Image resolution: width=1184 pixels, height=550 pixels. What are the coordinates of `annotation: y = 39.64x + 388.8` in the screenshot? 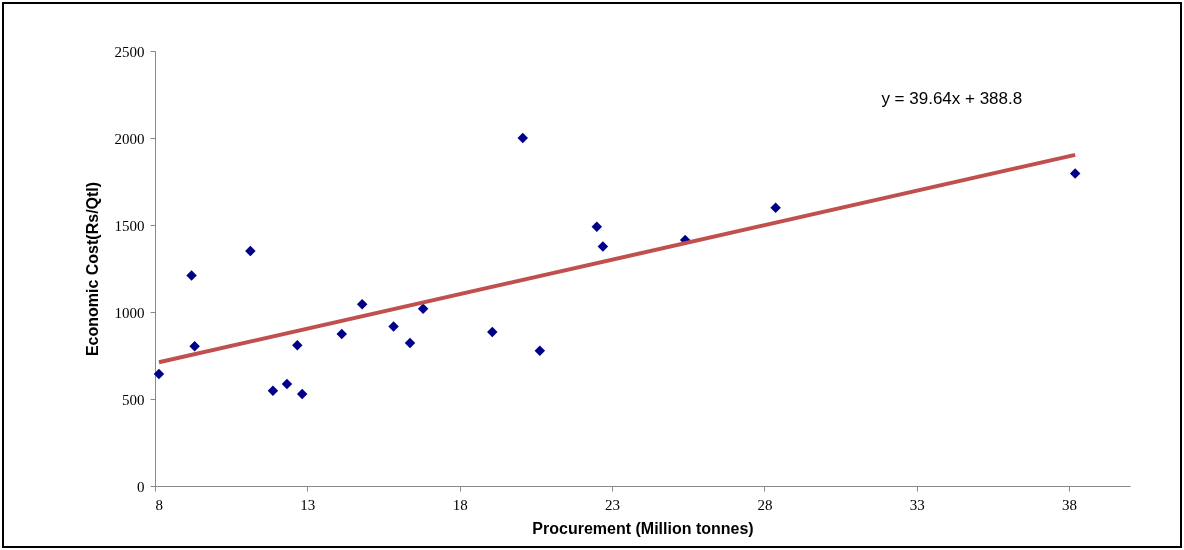 It's located at (952, 98).